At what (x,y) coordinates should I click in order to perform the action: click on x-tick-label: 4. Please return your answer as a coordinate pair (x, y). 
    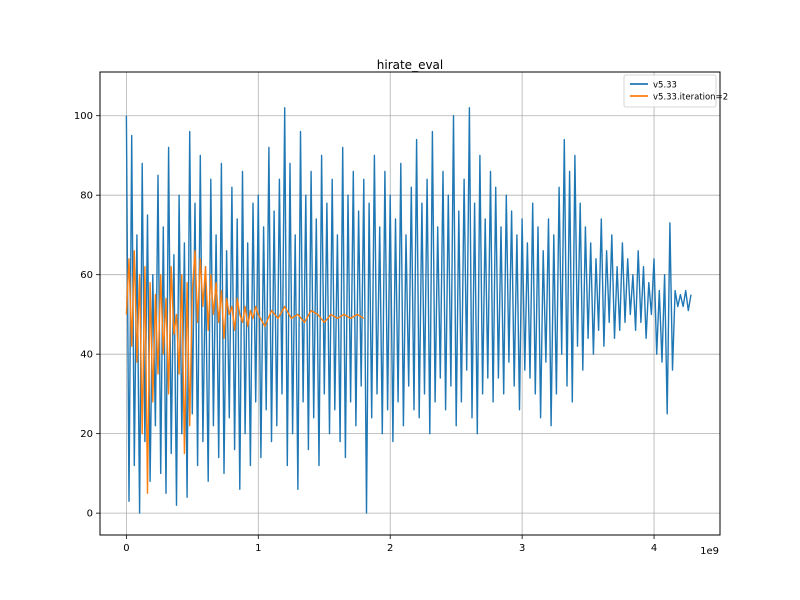
    Looking at the image, I should click on (654, 548).